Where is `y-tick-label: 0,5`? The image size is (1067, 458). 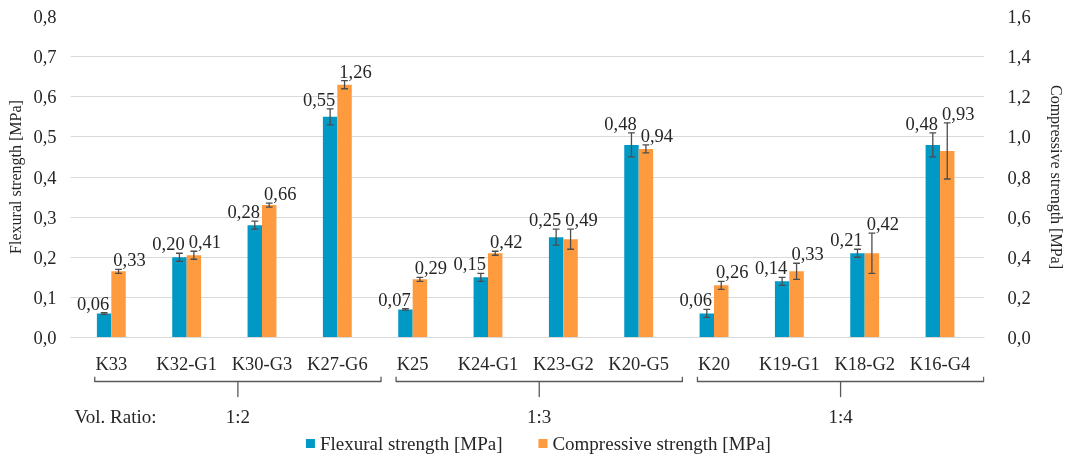 y-tick-label: 0,5 is located at coordinates (45, 137).